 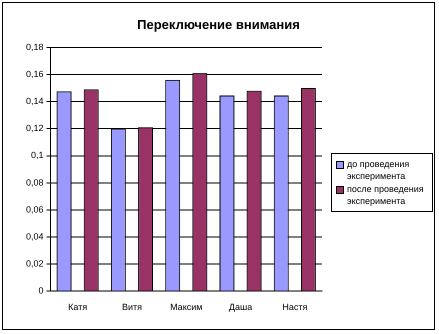 What do you see at coordinates (295, 307) in the screenshot?
I see `x-tick-label: Настя` at bounding box center [295, 307].